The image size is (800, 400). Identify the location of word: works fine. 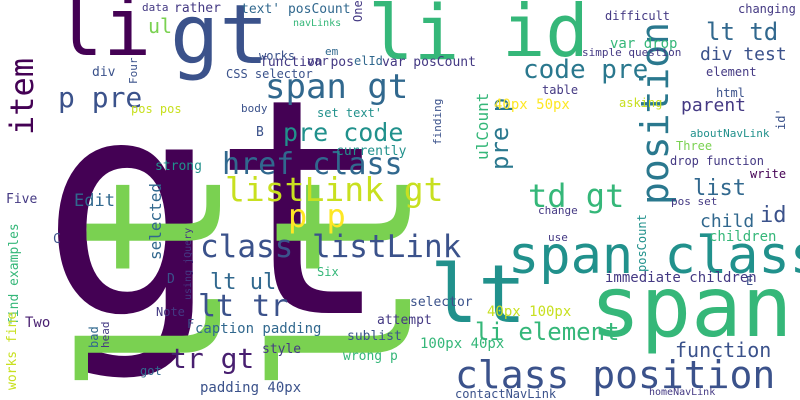
(12, 350).